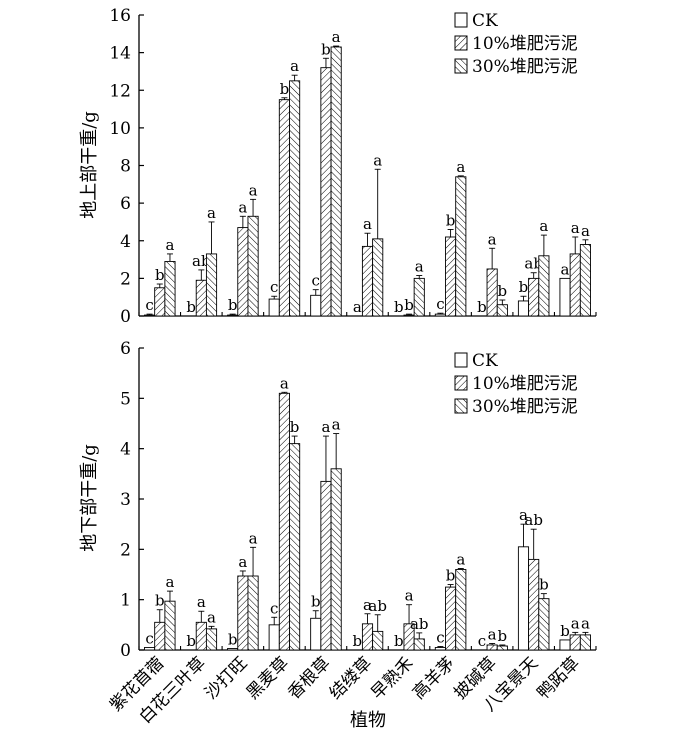  What do you see at coordinates (525, 384) in the screenshot?
I see `legend-label-10pct: 10%堆肥污泥` at bounding box center [525, 384].